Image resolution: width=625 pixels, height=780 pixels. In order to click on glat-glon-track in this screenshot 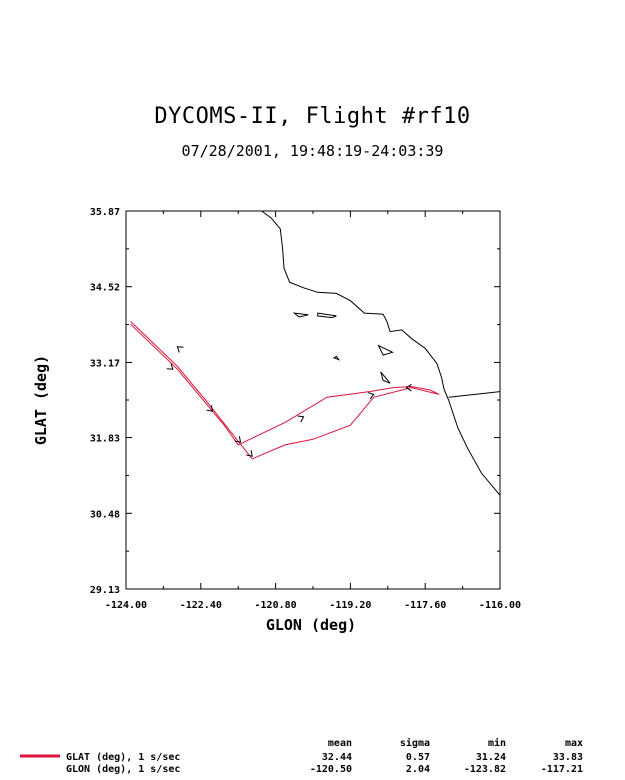, I will do `click(285, 390)`.